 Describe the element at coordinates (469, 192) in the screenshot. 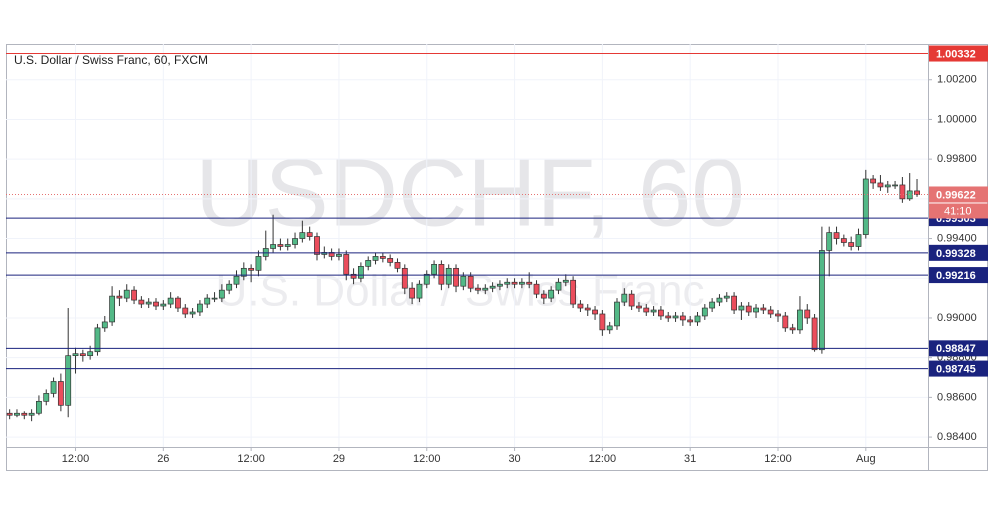

I see `watermark: USDCHF, 60` at that location.